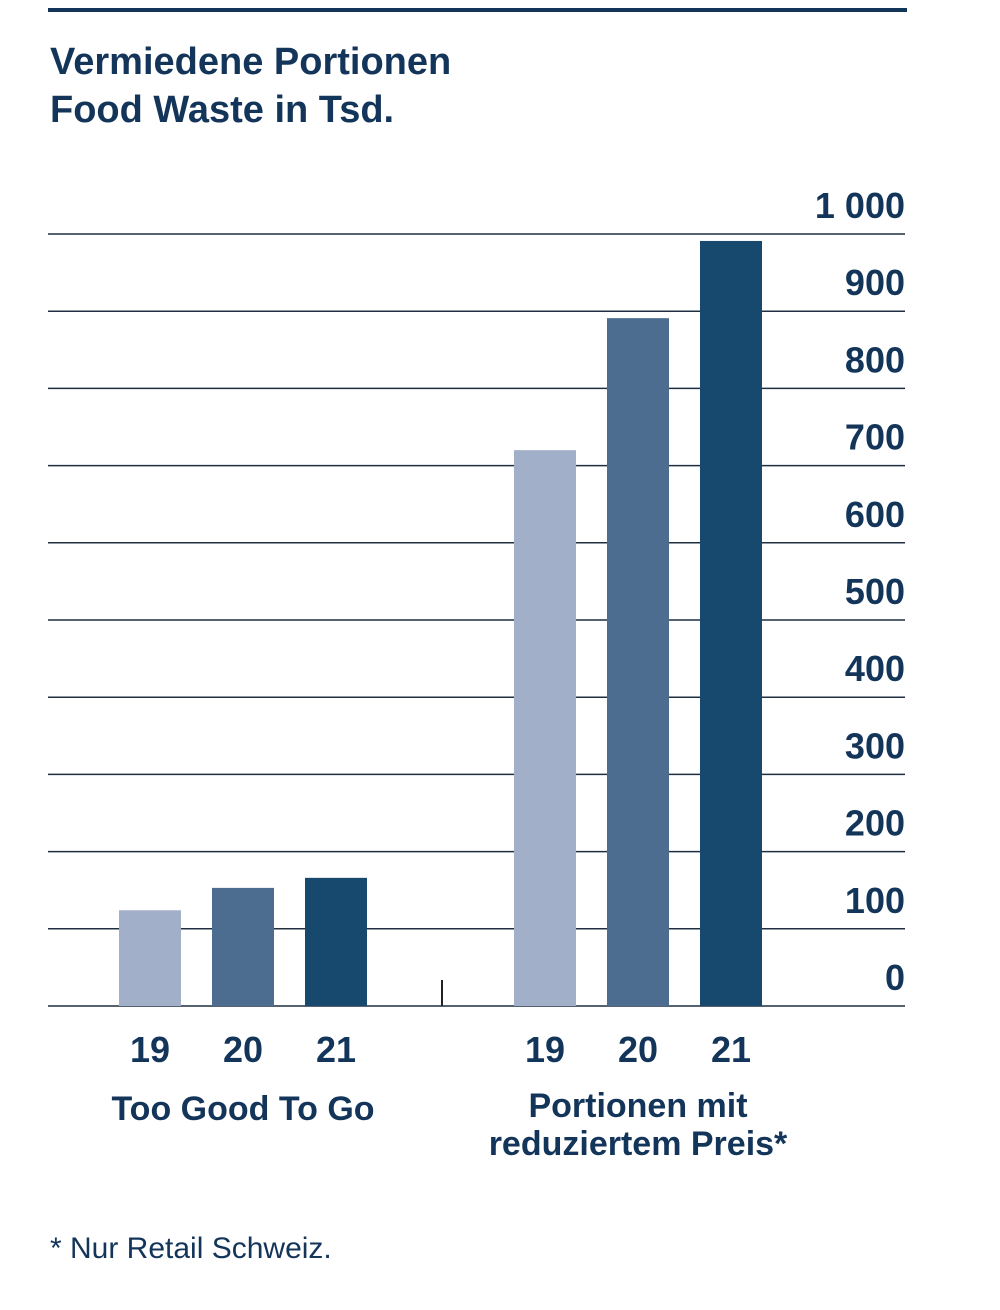 The height and width of the screenshot is (1310, 1000). Describe the element at coordinates (875, 359) in the screenshot. I see `y-tick-label: 800` at that location.